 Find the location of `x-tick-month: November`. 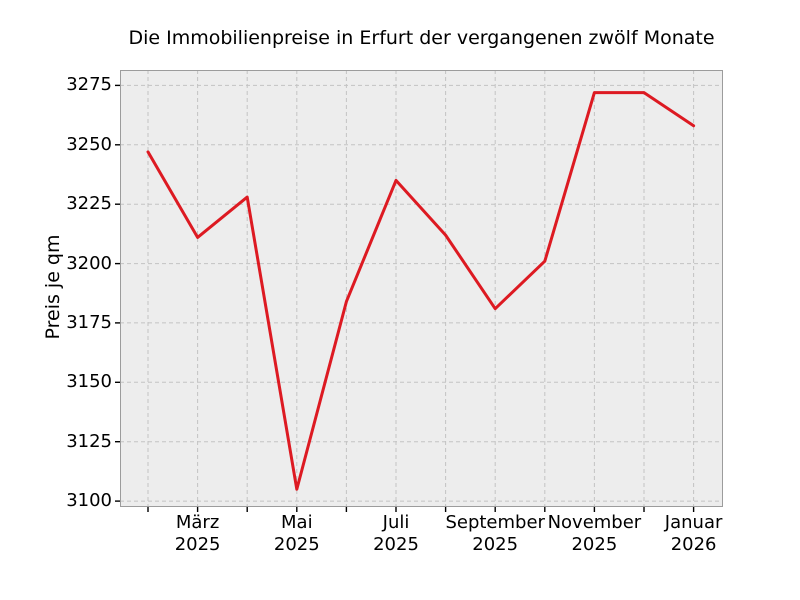

x-tick-month: November is located at coordinates (594, 522).